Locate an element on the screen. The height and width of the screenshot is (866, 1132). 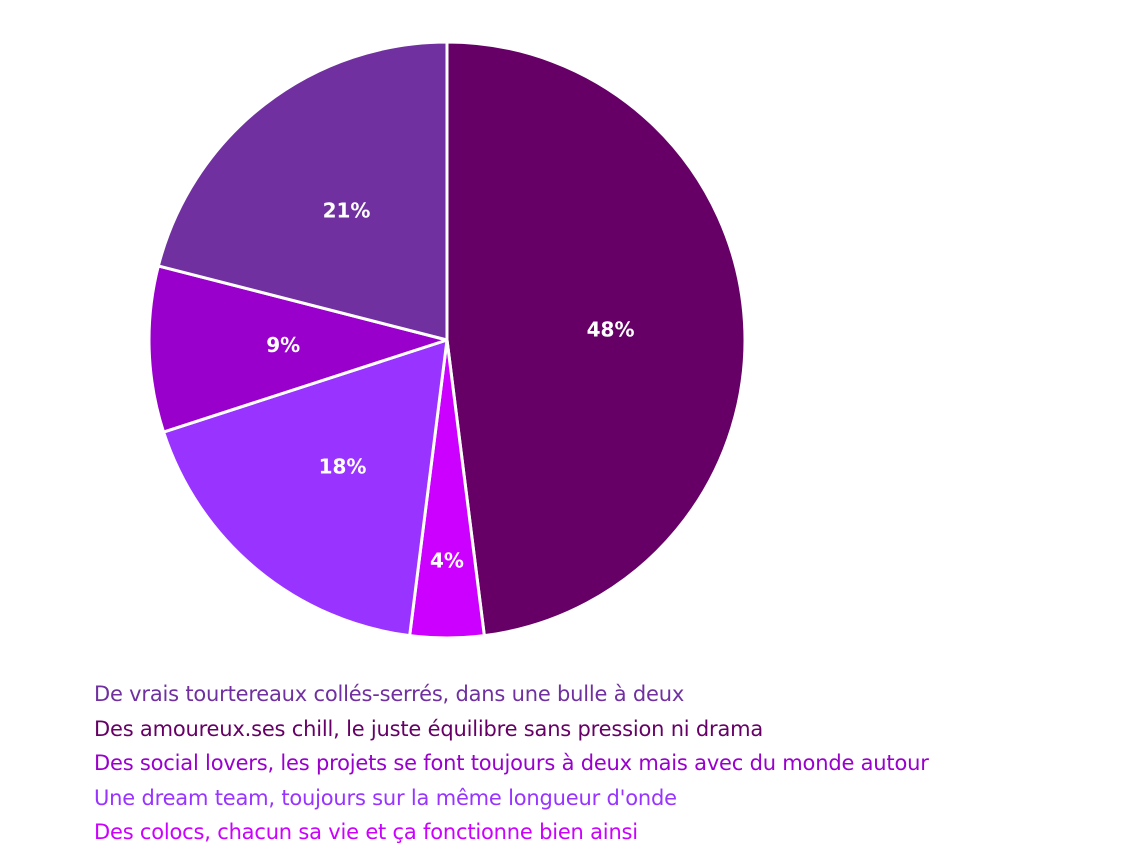
pie-slice-des-social-lovers-les-projets-se-font-to is located at coordinates (298, 349).